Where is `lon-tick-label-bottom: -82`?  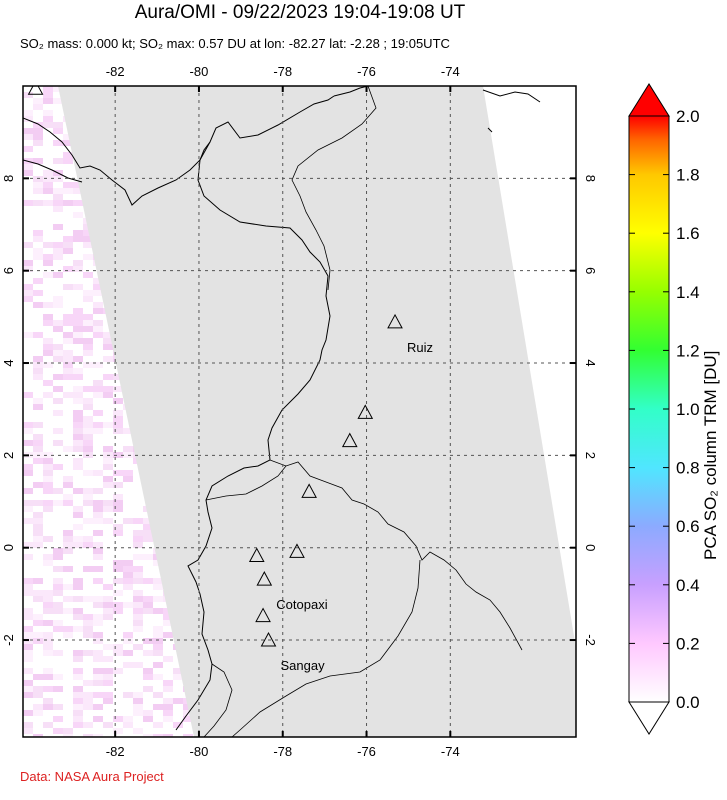 lon-tick-label-bottom: -82 is located at coordinates (115, 751).